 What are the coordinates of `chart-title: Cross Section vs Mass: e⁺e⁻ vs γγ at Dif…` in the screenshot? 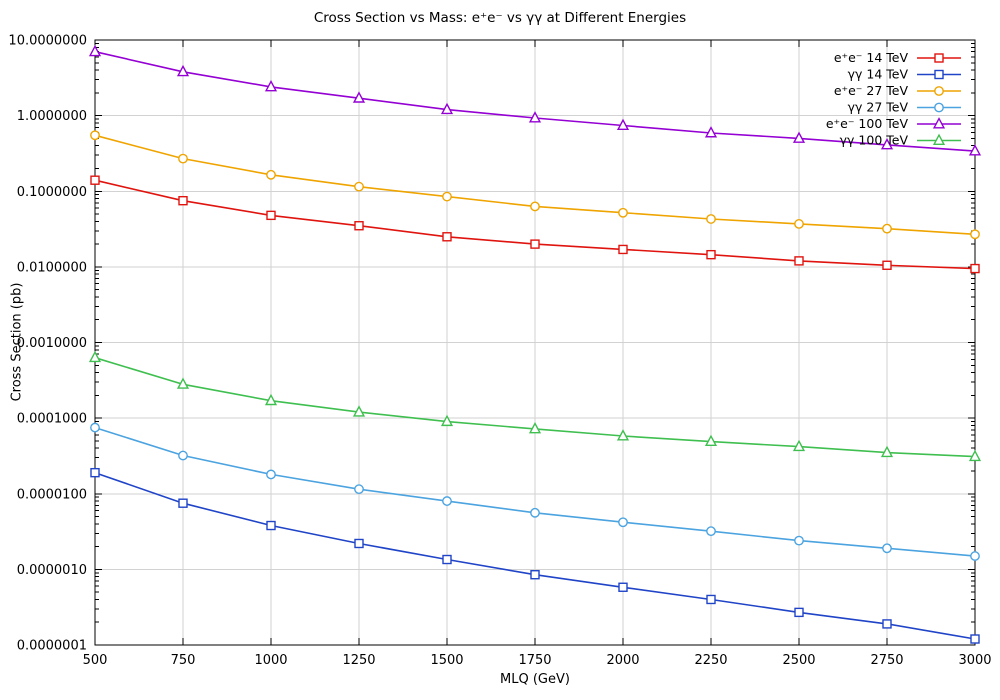 It's located at (500, 18).